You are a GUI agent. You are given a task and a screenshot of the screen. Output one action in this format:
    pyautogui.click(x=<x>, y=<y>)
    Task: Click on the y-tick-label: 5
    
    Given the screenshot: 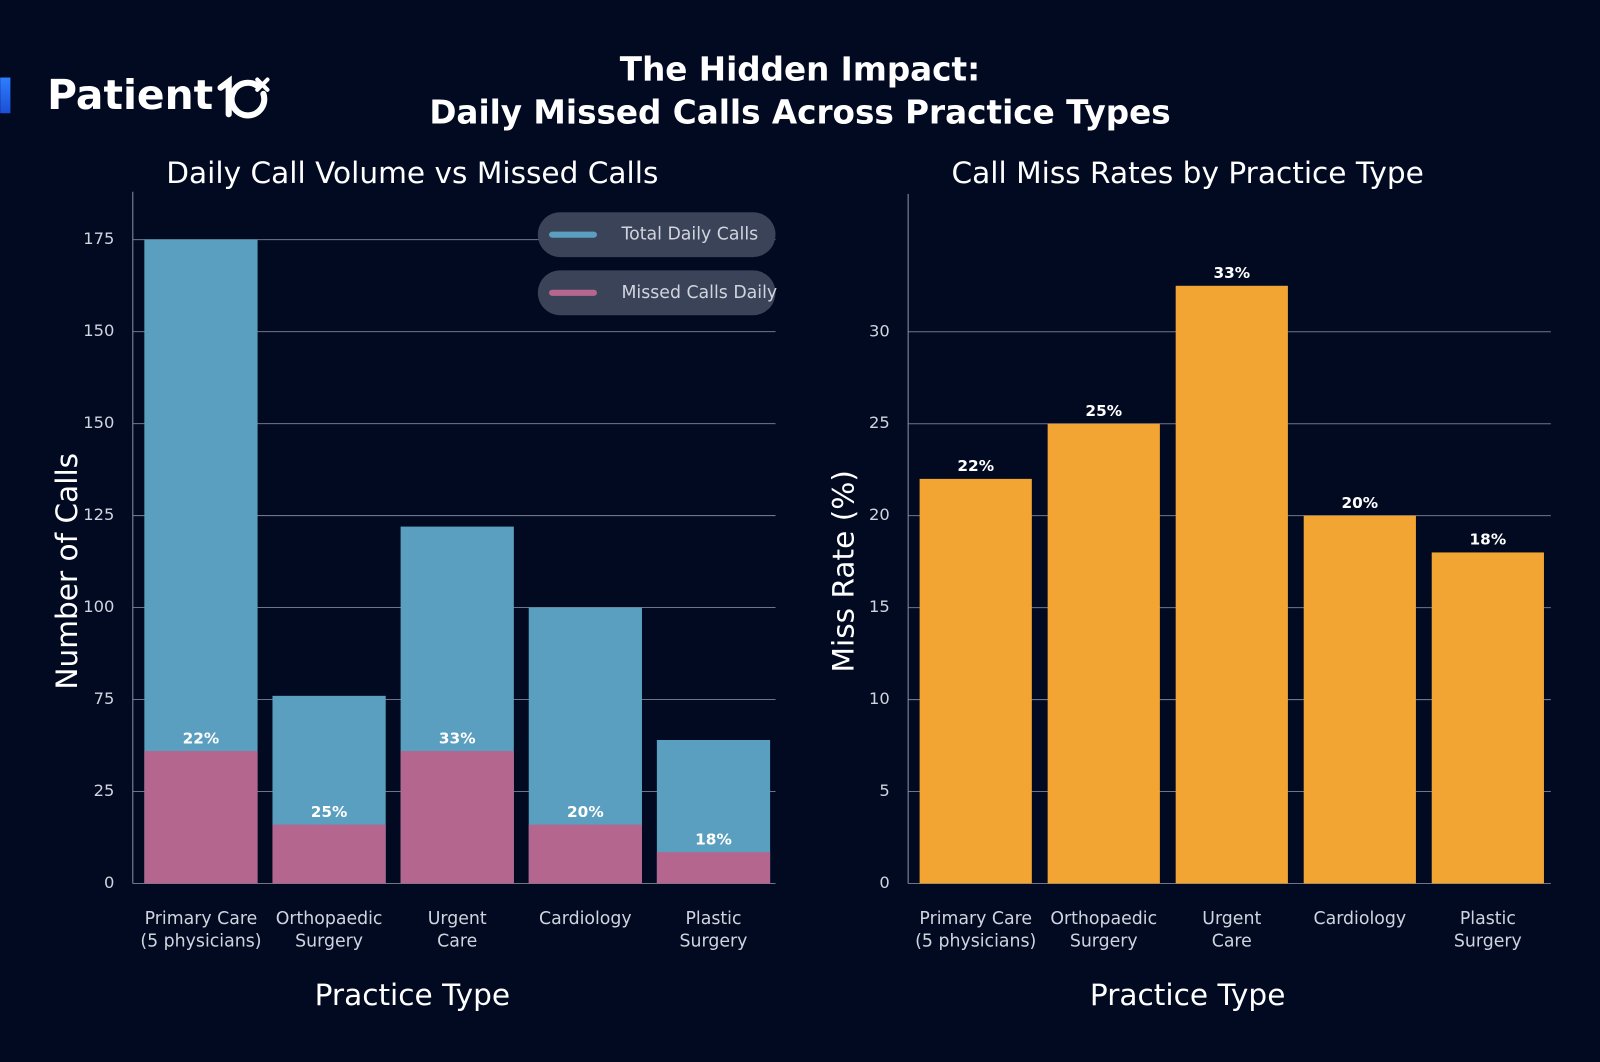 What is the action you would take?
    pyautogui.click(x=884, y=790)
    